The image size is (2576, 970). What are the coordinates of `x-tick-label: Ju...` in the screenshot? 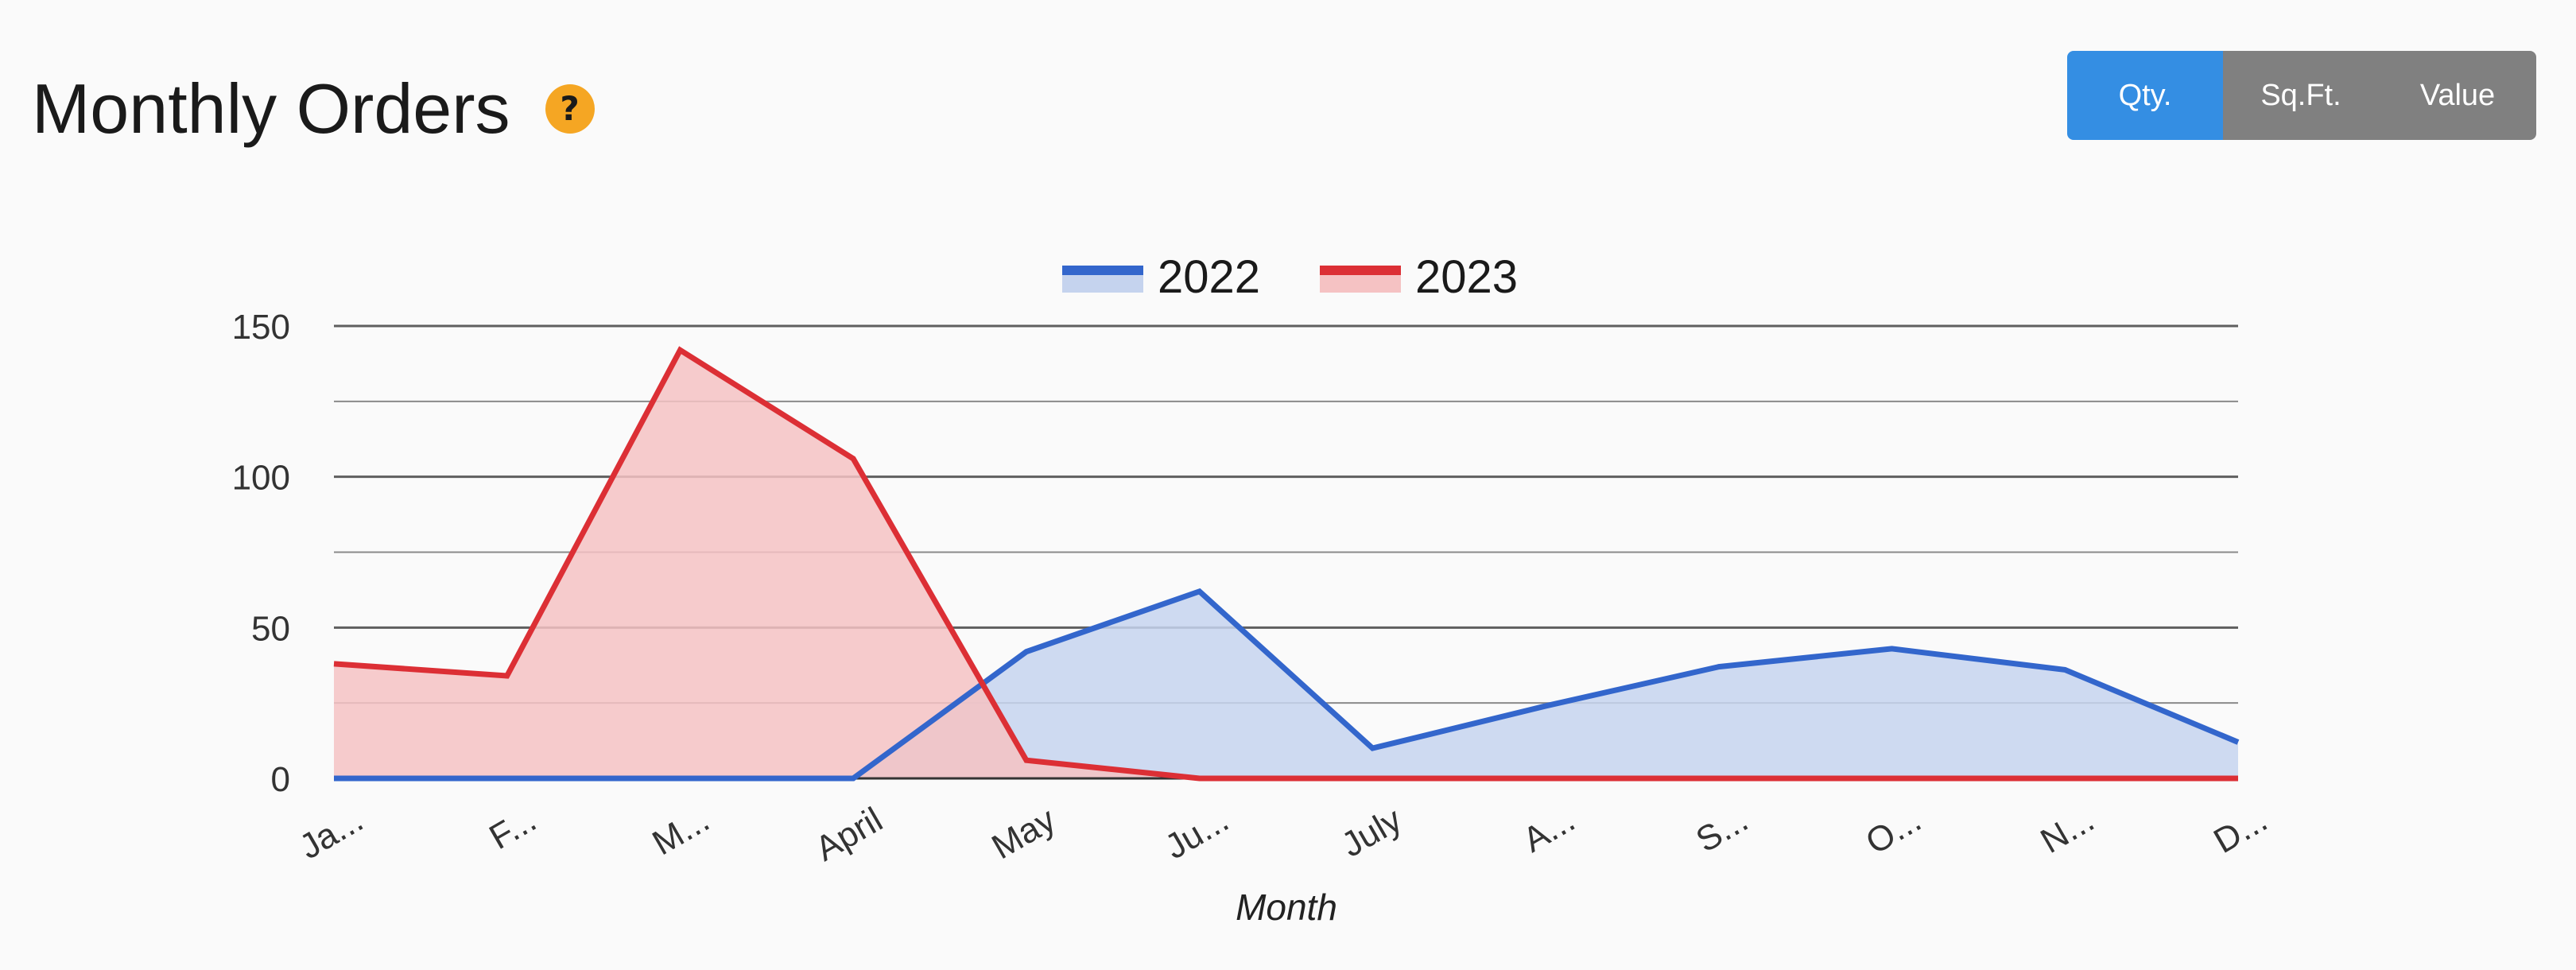 It's located at (1197, 833).